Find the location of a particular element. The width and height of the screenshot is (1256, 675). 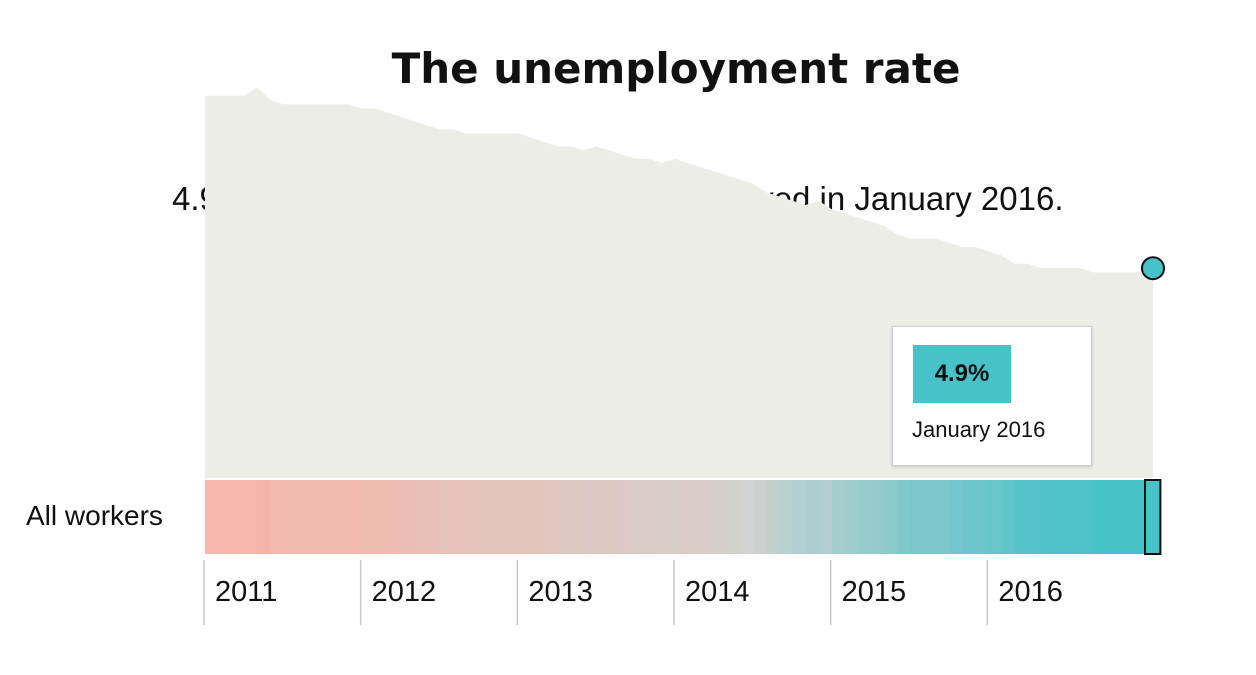

month-strip is located at coordinates (683, 517).